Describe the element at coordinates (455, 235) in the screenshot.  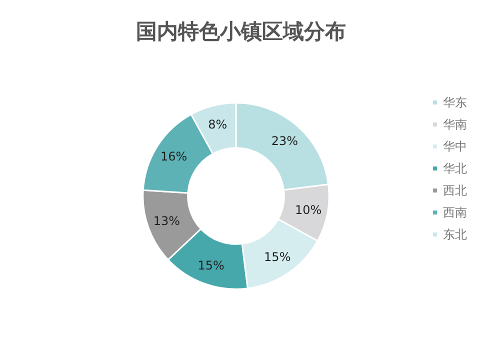
I see `legend-label: 东北` at that location.